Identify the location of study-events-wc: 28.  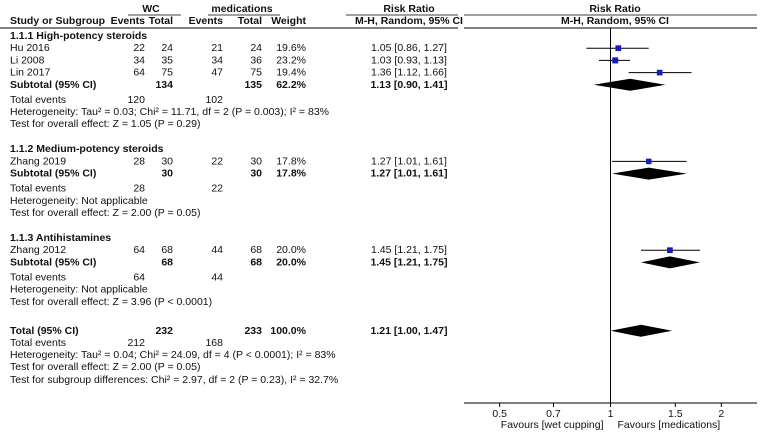
(139, 161).